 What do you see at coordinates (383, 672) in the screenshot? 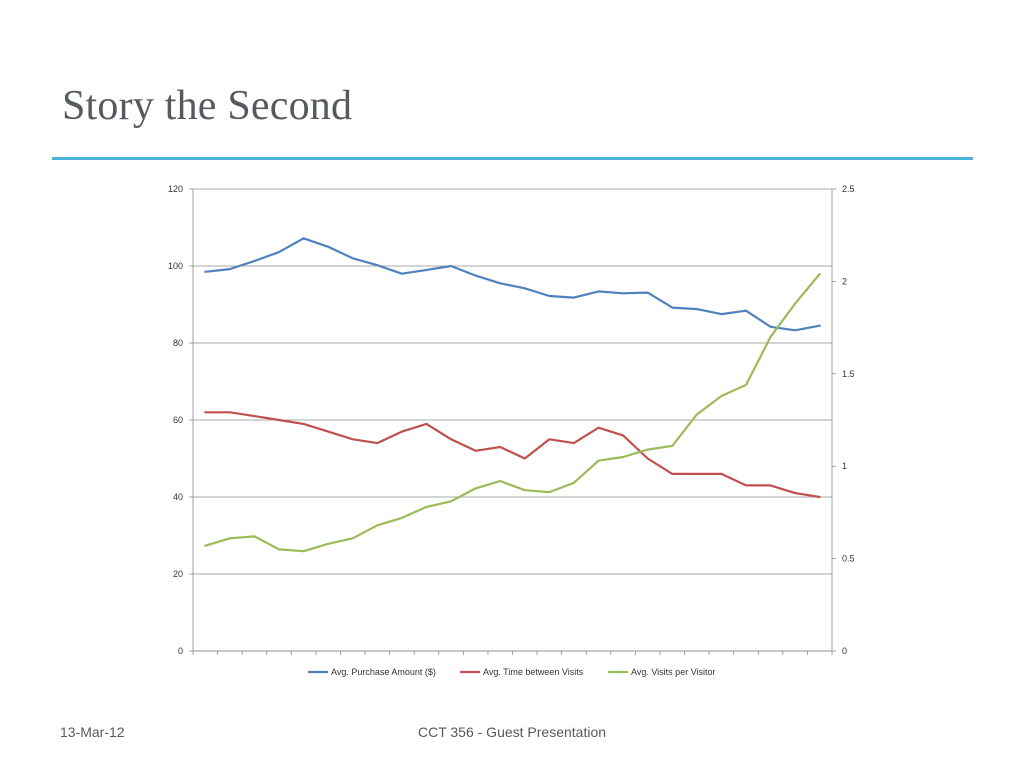
I see `legend-label: Avg. Purchase Amount ($)` at bounding box center [383, 672].